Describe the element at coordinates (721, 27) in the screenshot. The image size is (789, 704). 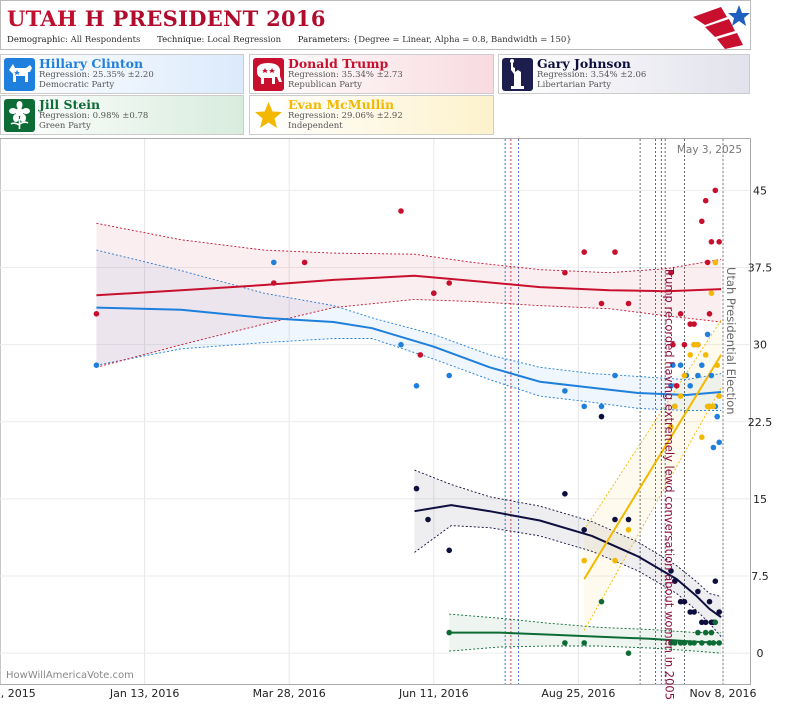
I see `flag-logo-icon` at that location.